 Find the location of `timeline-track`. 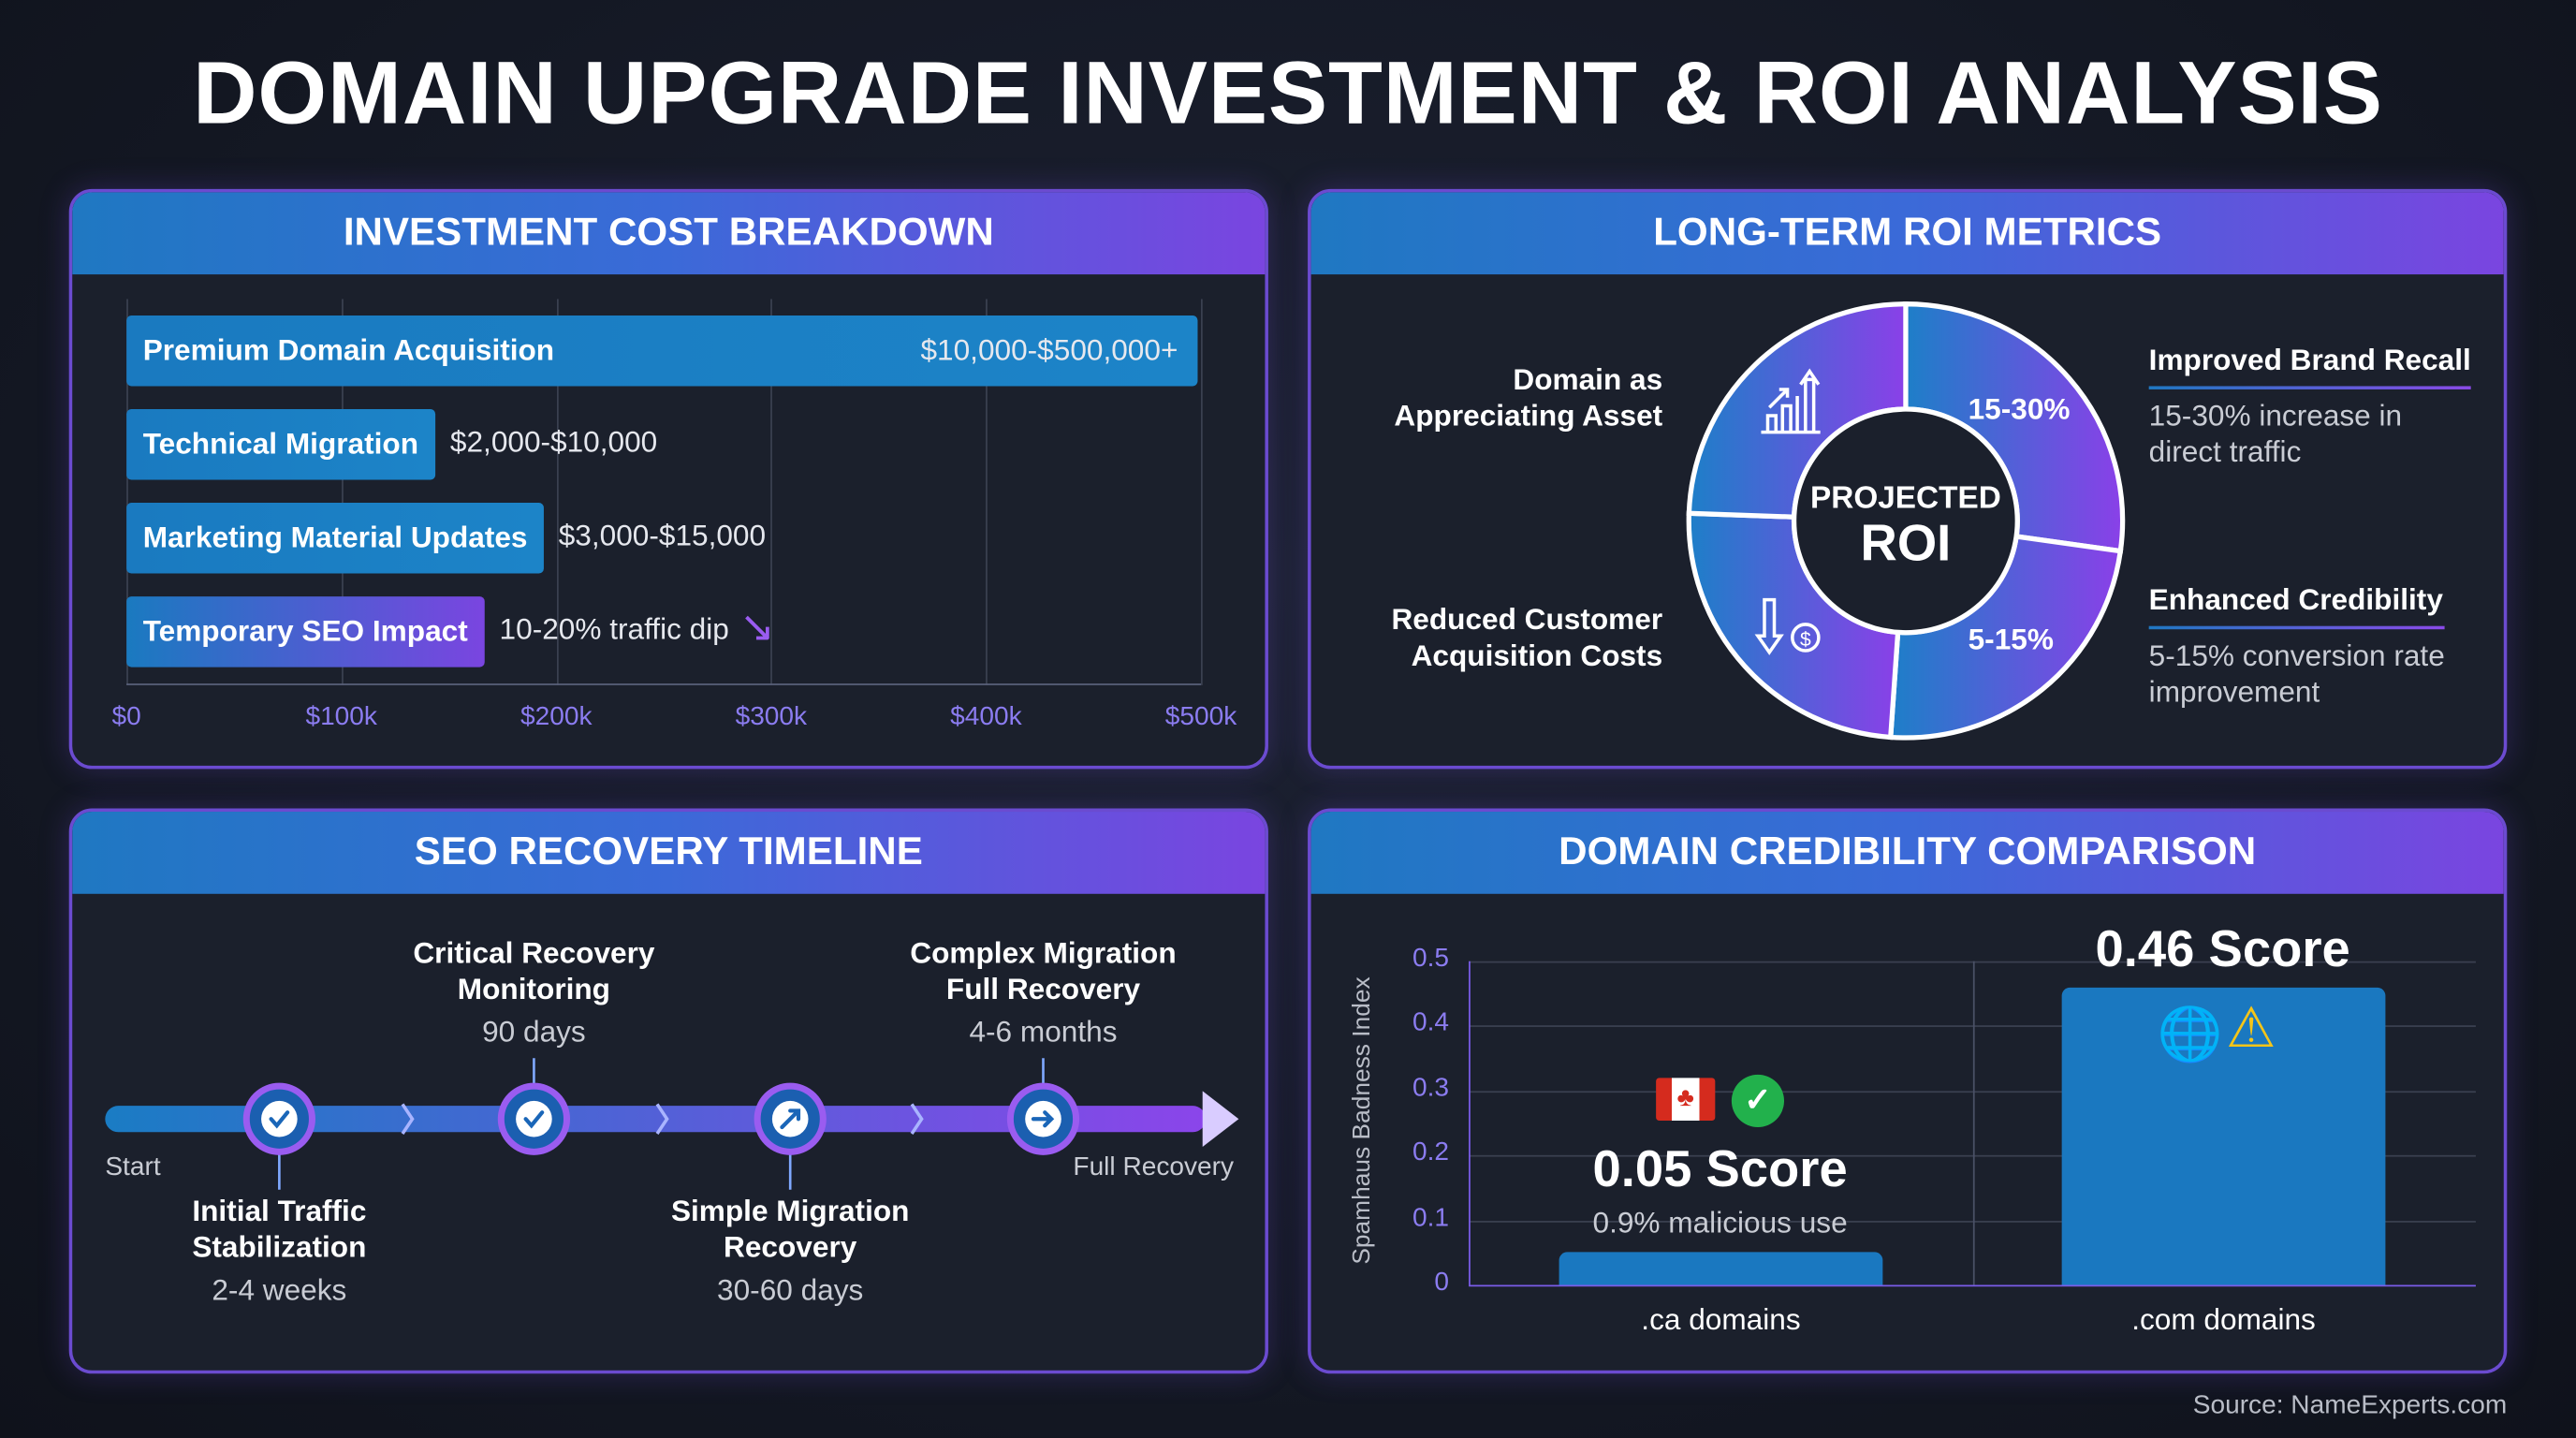

timeline-track is located at coordinates (672, 1124).